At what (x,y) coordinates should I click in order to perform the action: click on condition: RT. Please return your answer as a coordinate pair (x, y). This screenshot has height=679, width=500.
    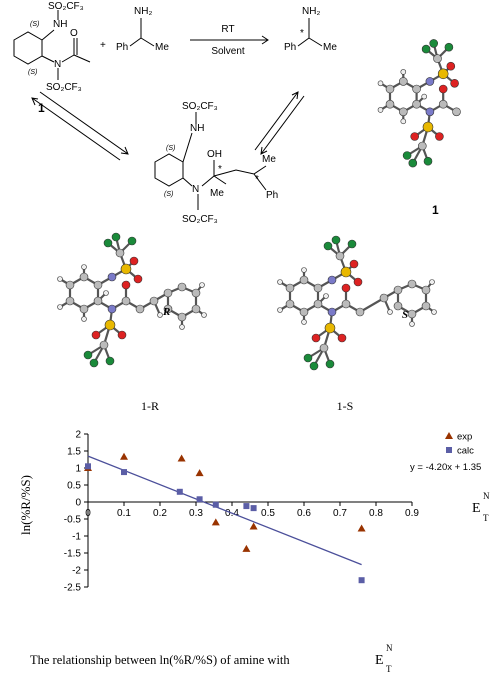
    Looking at the image, I should click on (227, 29).